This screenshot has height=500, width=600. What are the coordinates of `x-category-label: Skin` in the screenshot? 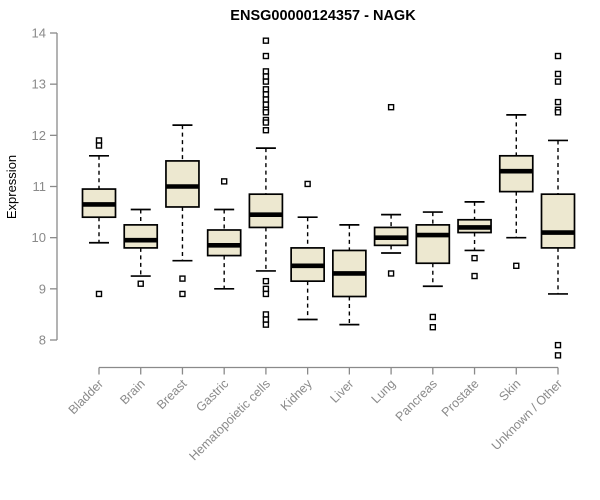 It's located at (509, 390).